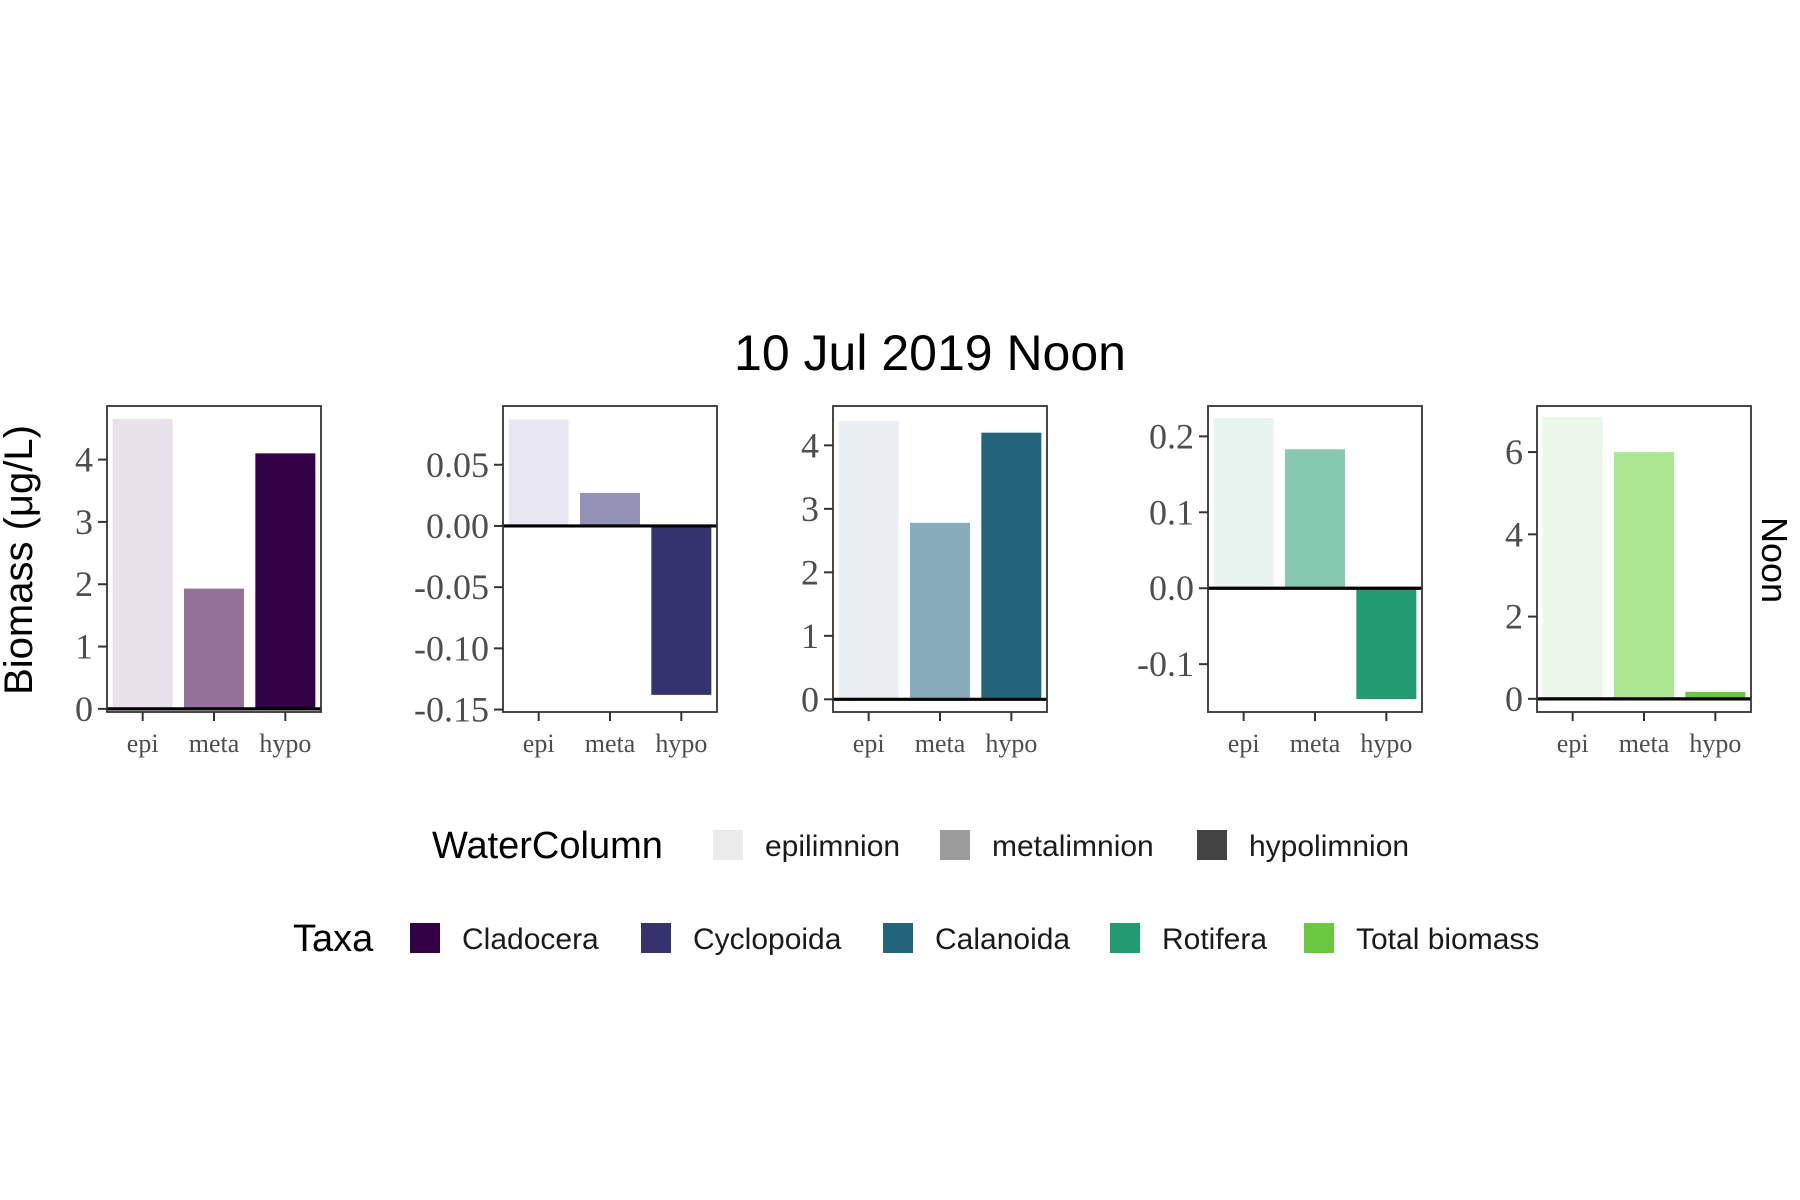 This screenshot has width=1800, height=1200. What do you see at coordinates (1514, 452) in the screenshot?
I see `y-tick-label: 6` at bounding box center [1514, 452].